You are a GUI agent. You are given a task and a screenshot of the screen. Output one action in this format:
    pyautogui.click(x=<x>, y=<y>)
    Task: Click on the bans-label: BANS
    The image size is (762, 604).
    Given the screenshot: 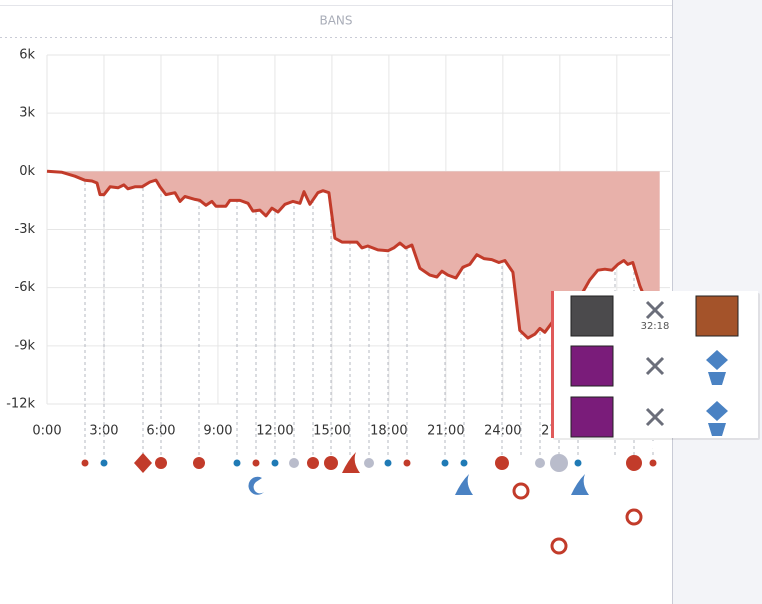 What is the action you would take?
    pyautogui.click(x=335, y=21)
    